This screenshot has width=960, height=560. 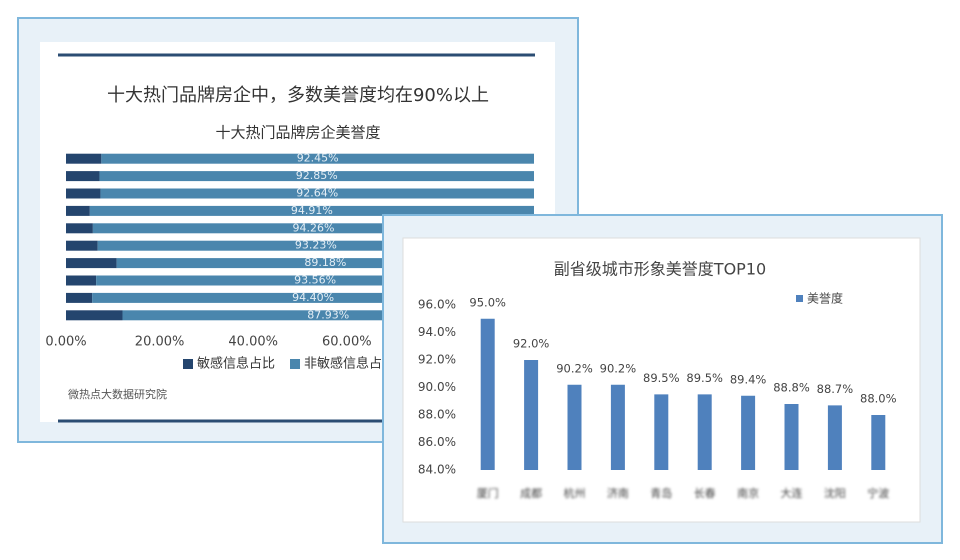 I want to click on x-tick-label: 杭州, so click(x=575, y=493).